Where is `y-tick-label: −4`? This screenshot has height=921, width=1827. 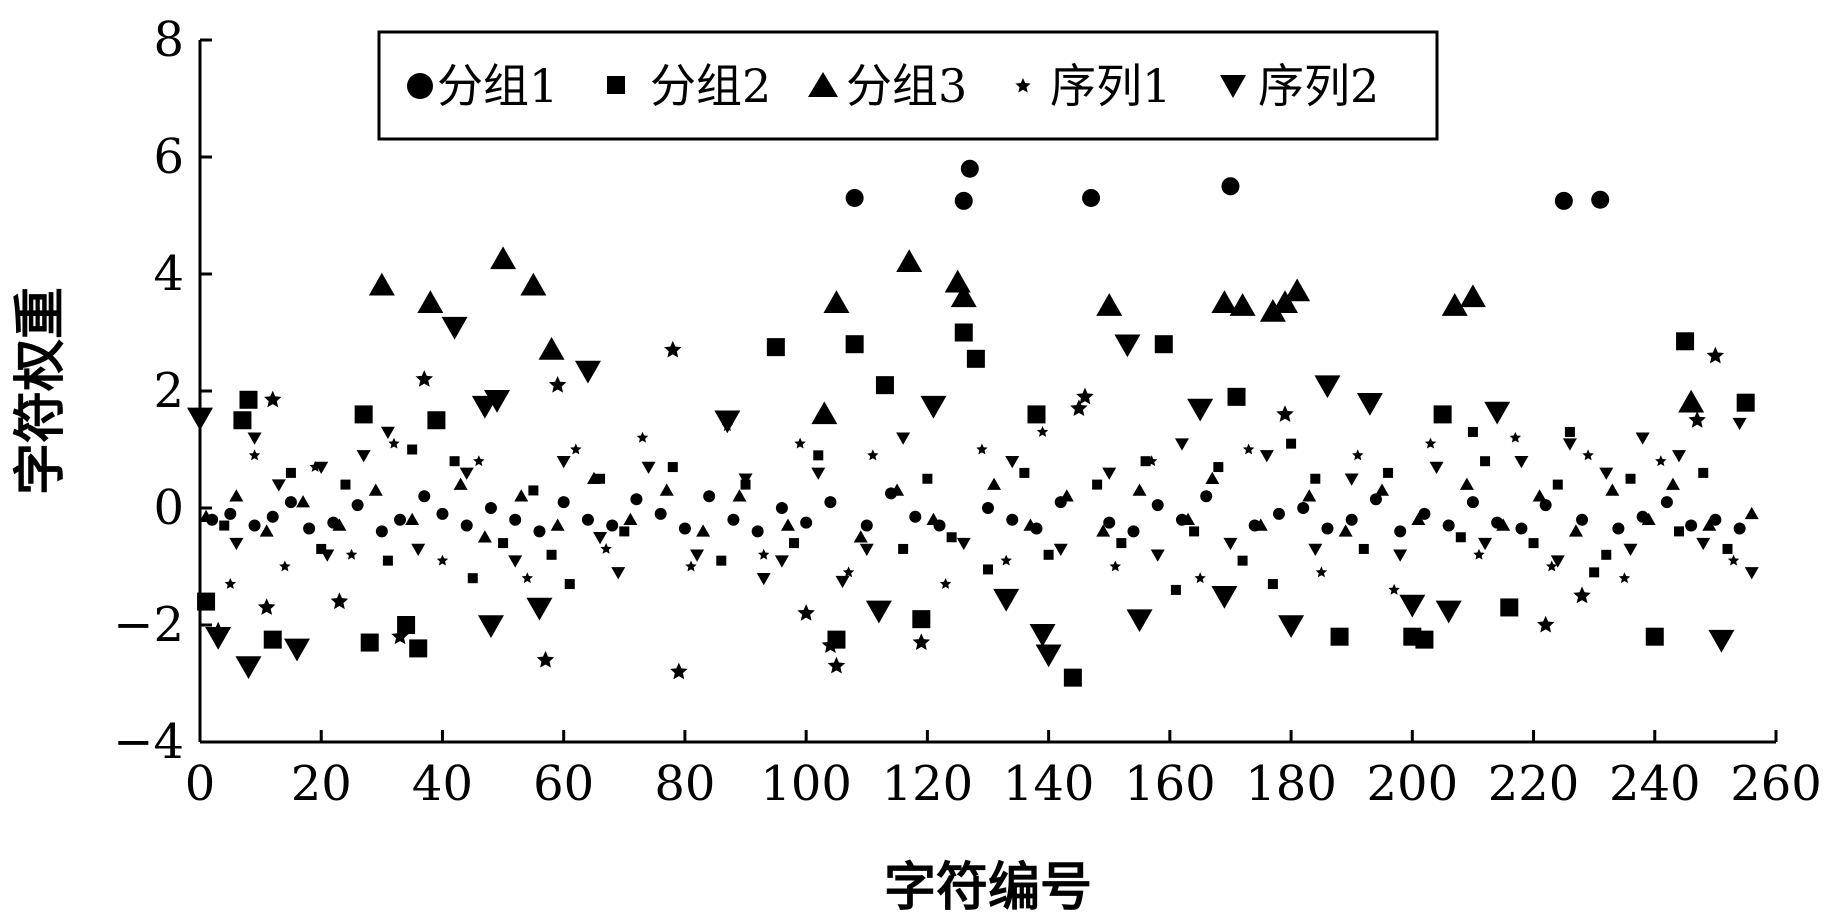
y-tick-label: −4 is located at coordinates (148, 742).